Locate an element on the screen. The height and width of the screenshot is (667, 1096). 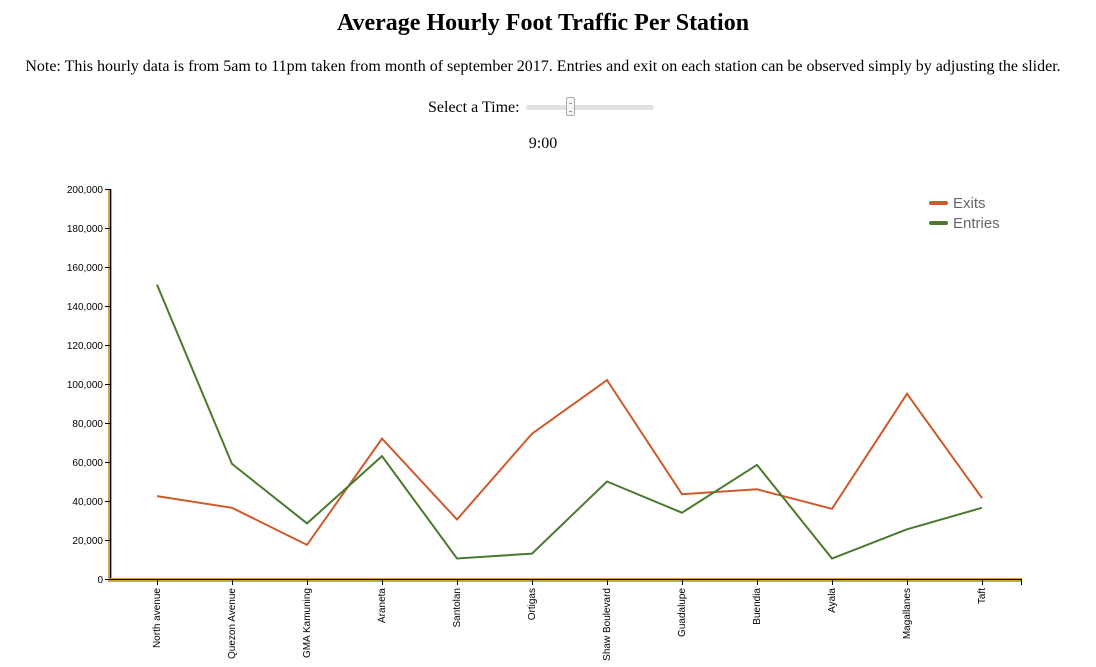
legend-label-exits: Exits is located at coordinates (969, 203).